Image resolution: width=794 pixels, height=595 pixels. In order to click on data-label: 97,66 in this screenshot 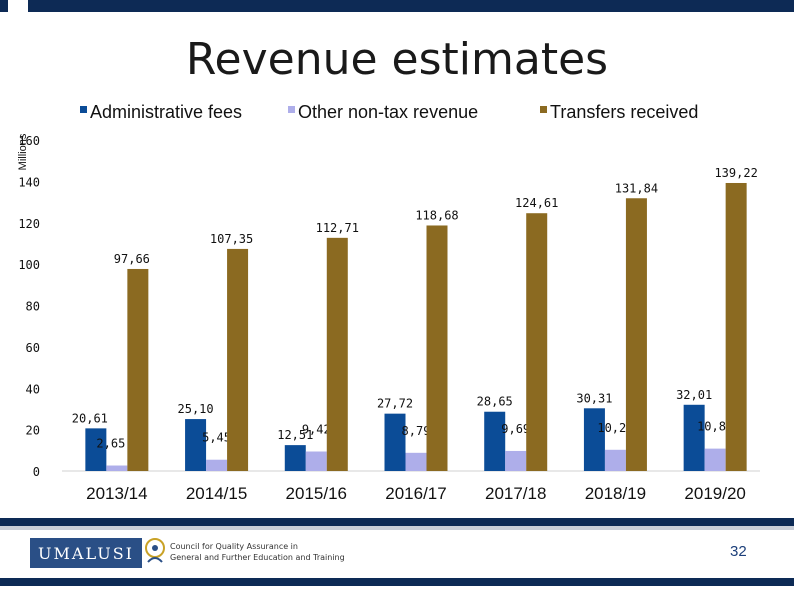, I will do `click(132, 259)`.